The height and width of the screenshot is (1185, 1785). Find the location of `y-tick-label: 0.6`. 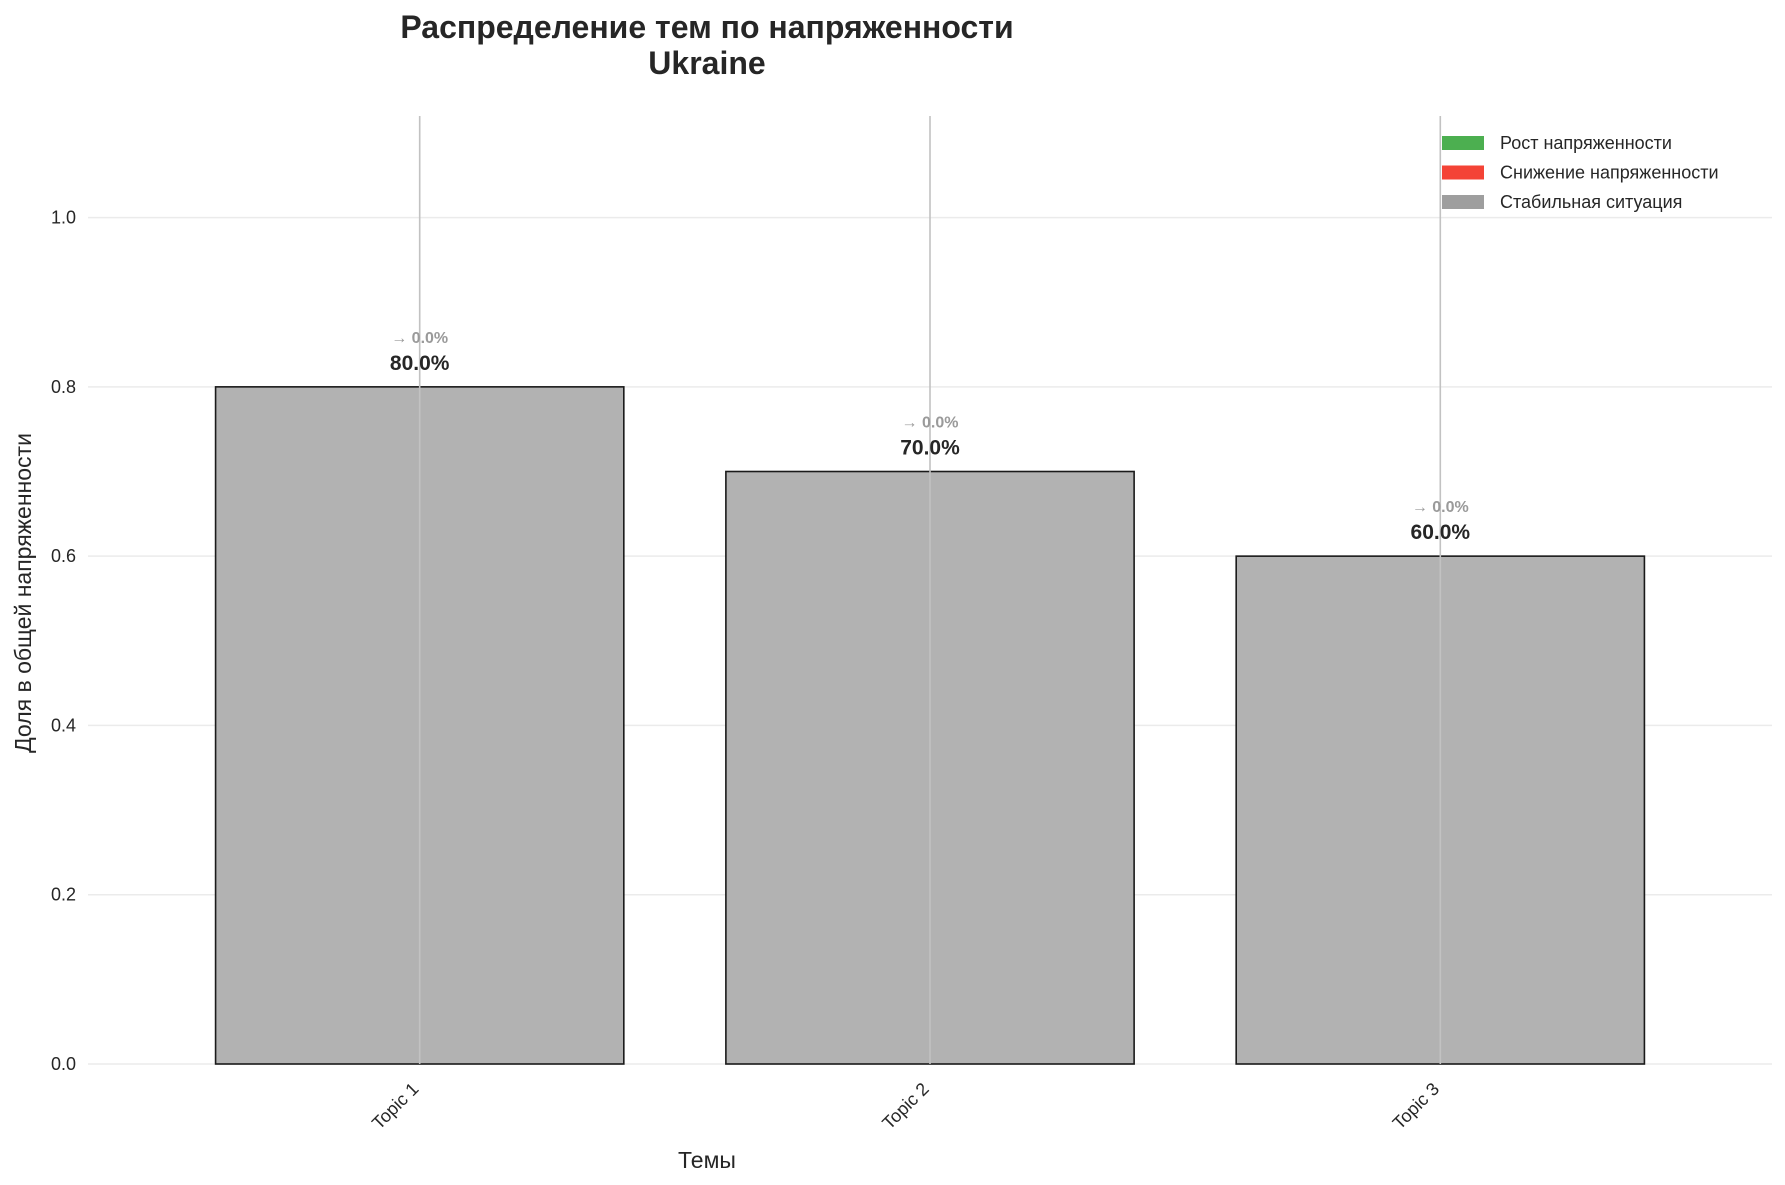

y-tick-label: 0.6 is located at coordinates (63, 556).